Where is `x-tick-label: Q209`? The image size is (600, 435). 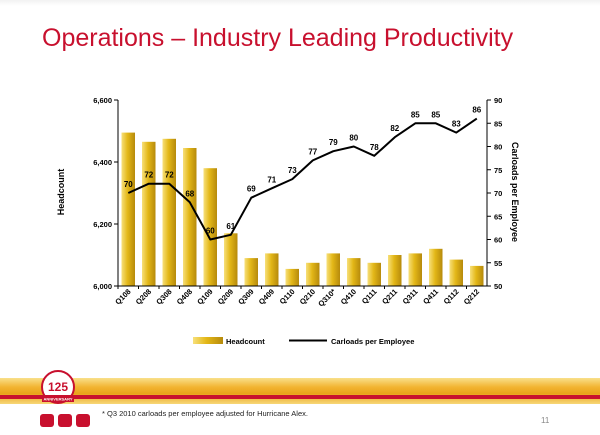
x-tick-label: Q209 is located at coordinates (225, 296).